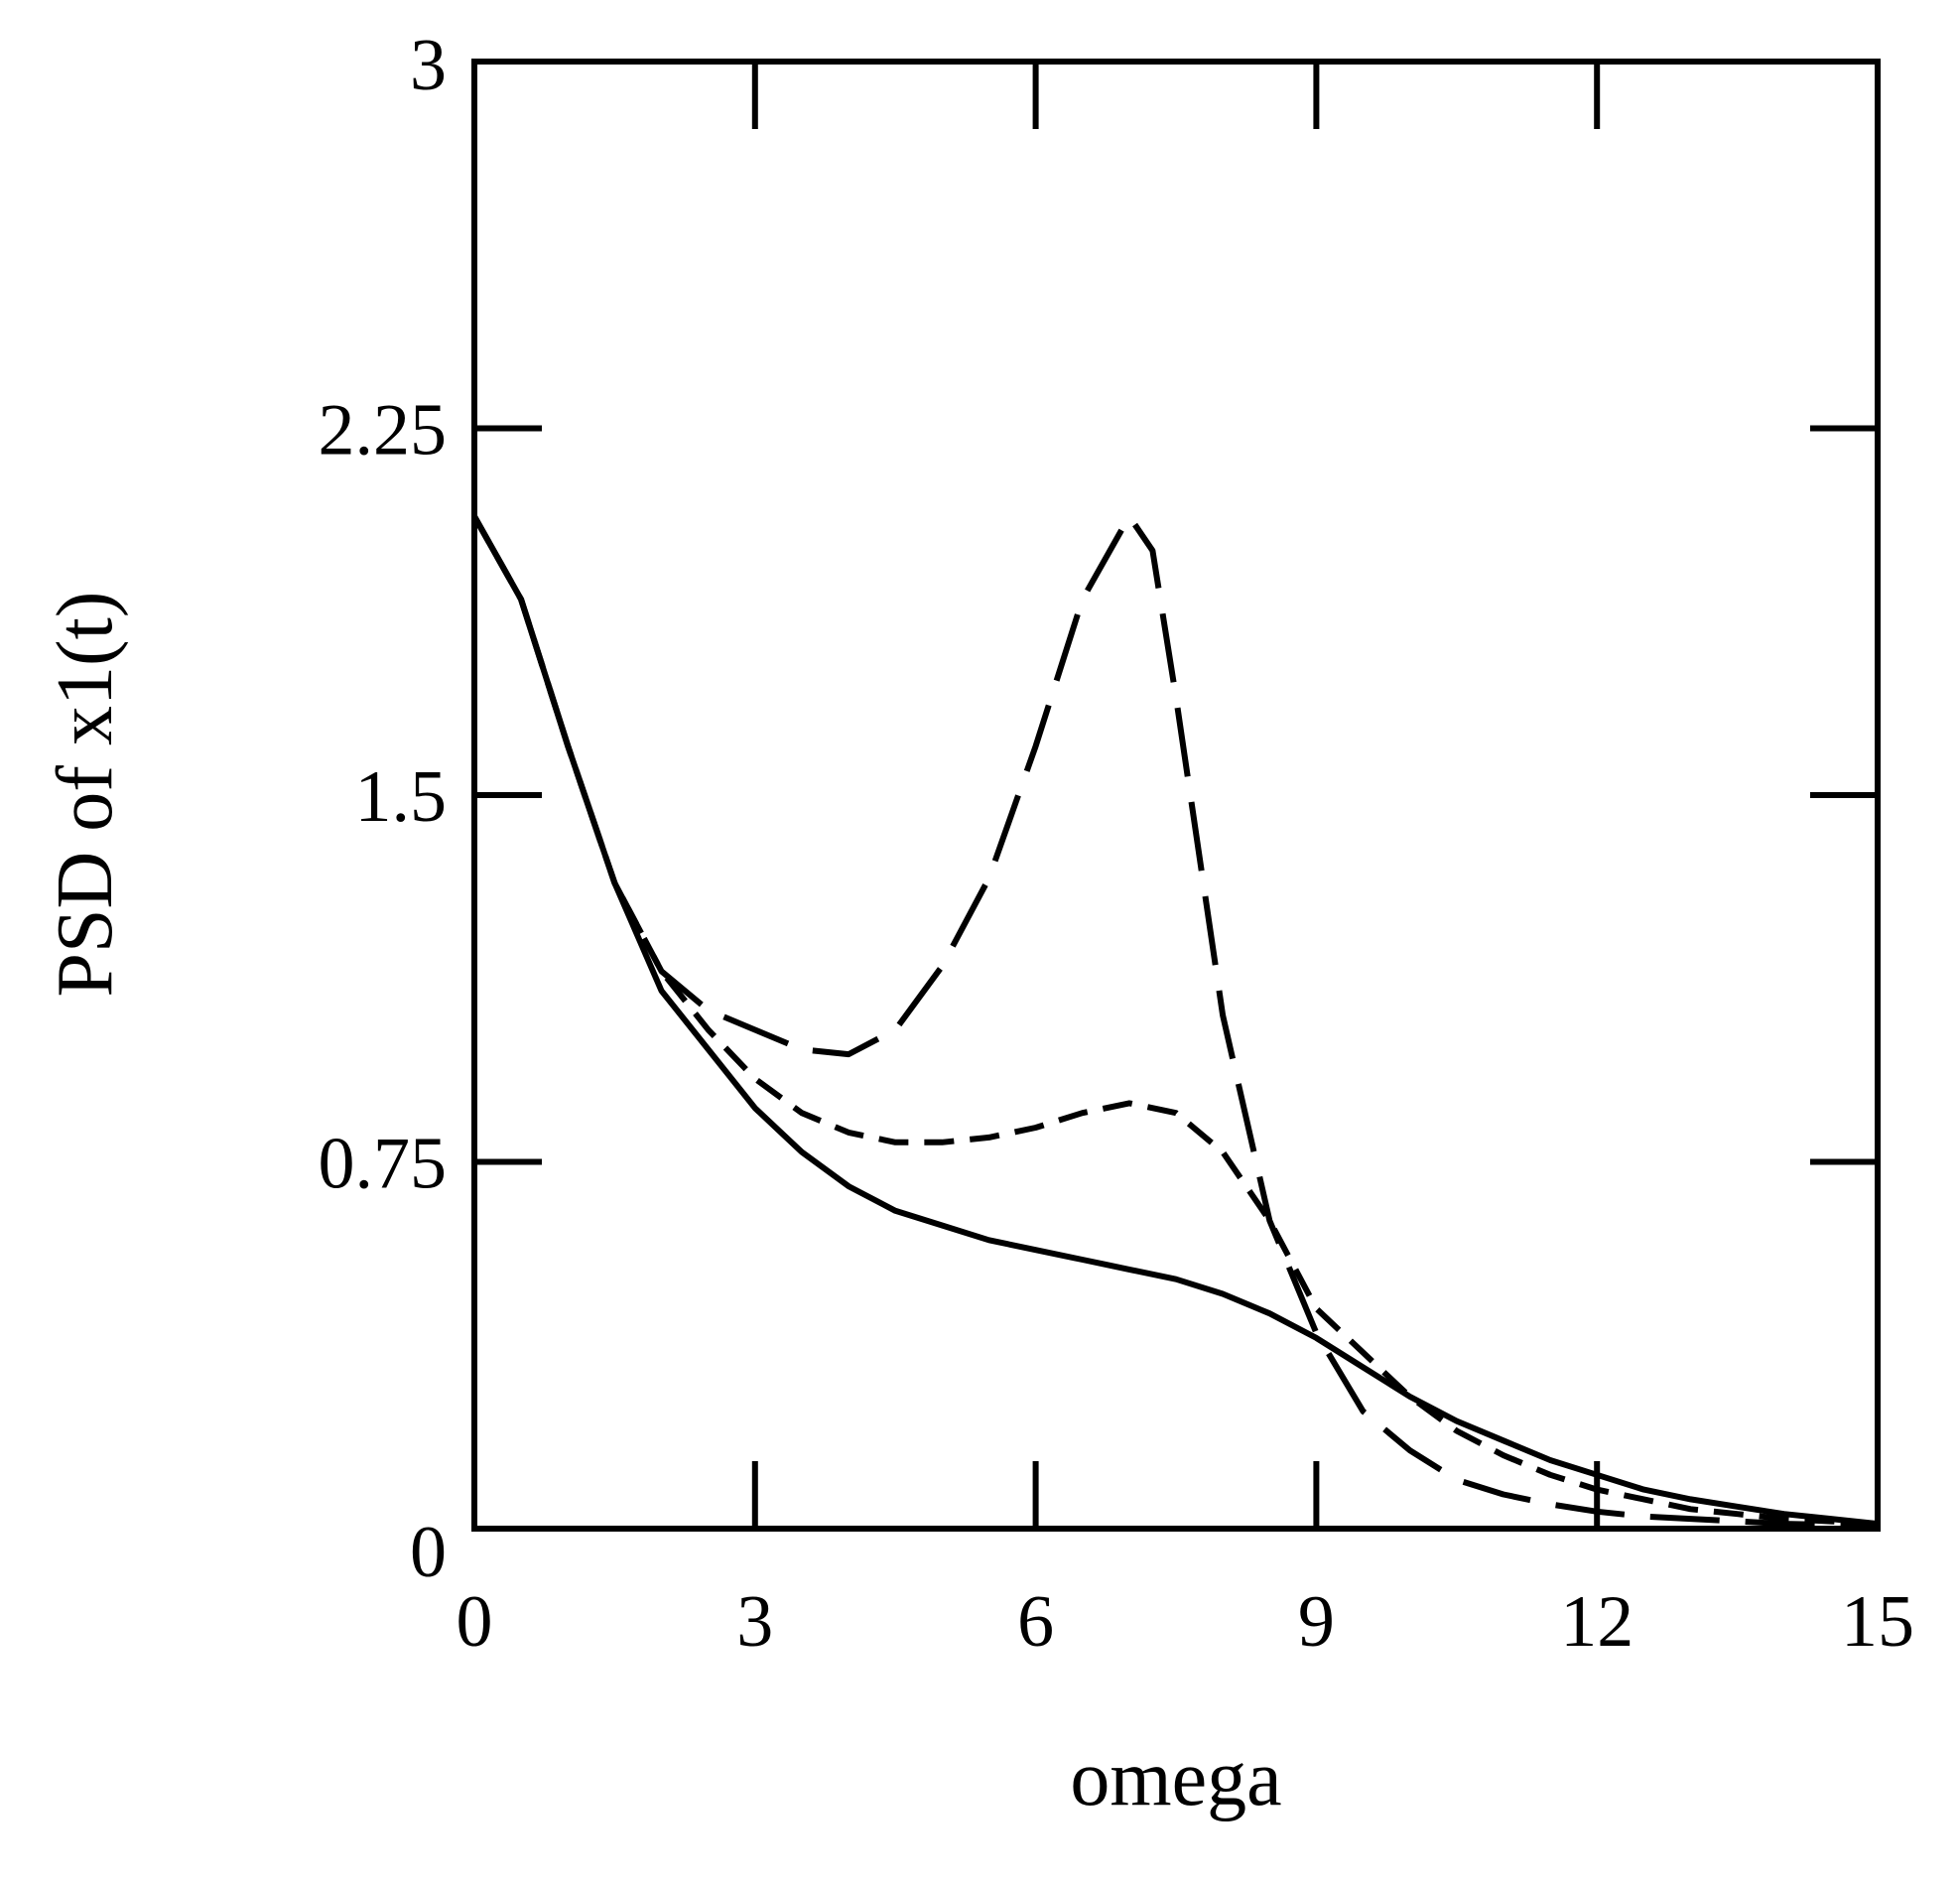 This screenshot has width=1960, height=1885. What do you see at coordinates (1316, 1622) in the screenshot?
I see `x-tick-label: 9` at bounding box center [1316, 1622].